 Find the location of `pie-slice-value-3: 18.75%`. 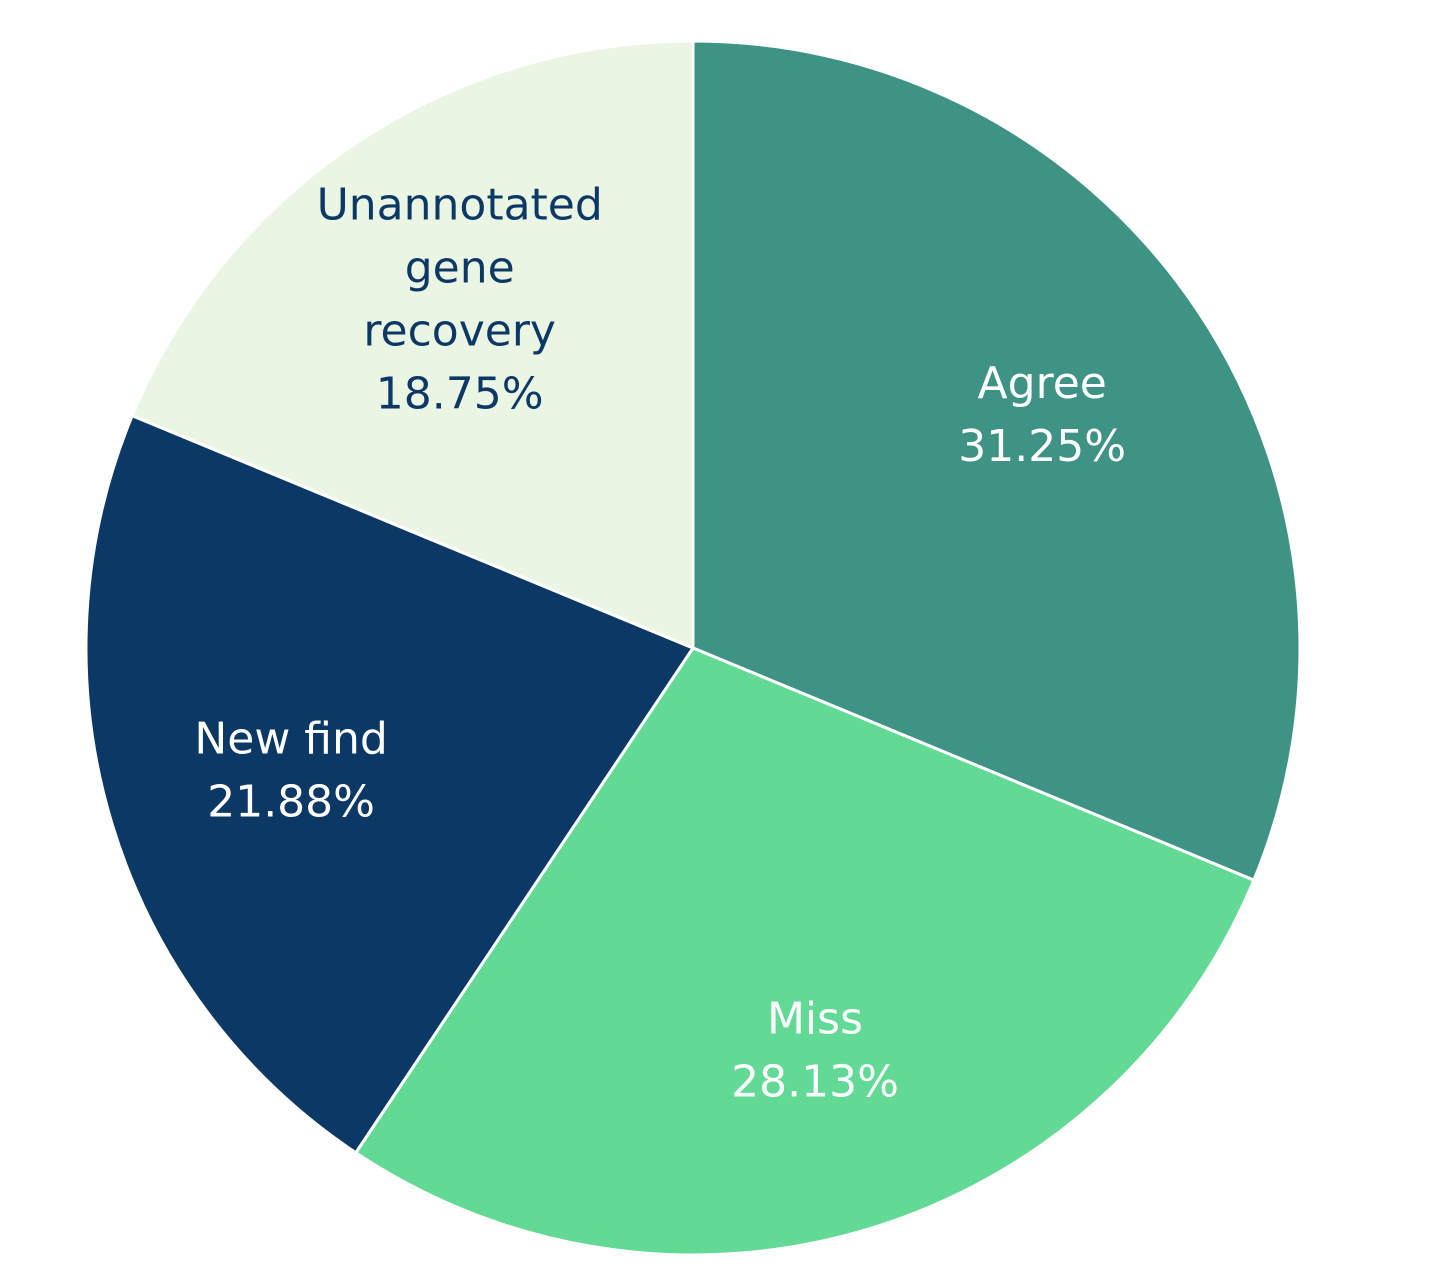

pie-slice-value-3: 18.75% is located at coordinates (460, 393).